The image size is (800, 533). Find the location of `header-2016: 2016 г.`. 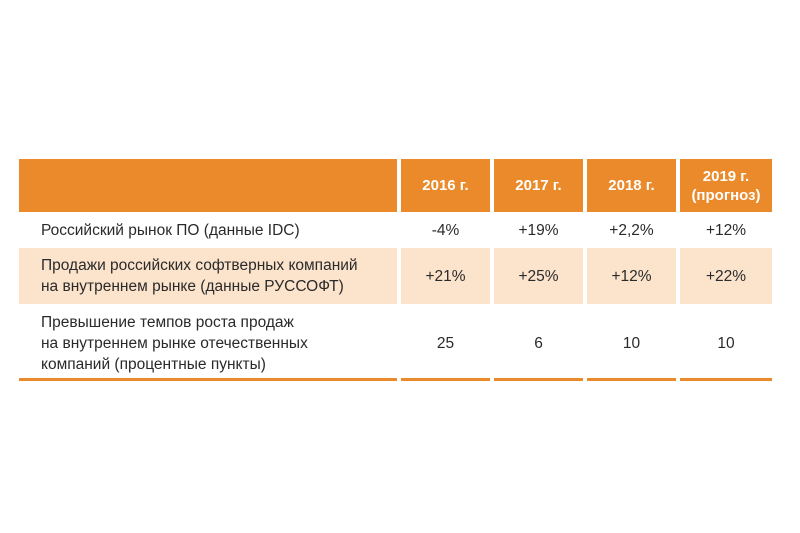

header-2016: 2016 г. is located at coordinates (445, 185).